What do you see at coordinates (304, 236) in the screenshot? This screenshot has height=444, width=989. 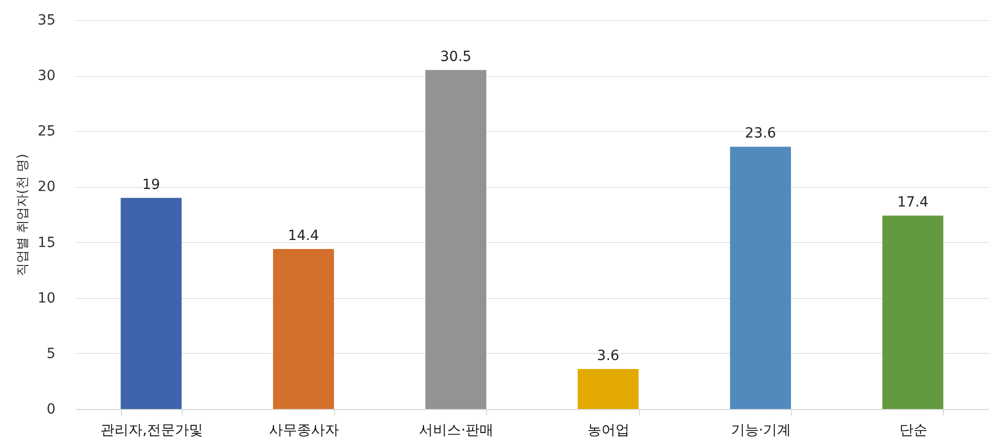 I see `data-label: 14.4` at bounding box center [304, 236].